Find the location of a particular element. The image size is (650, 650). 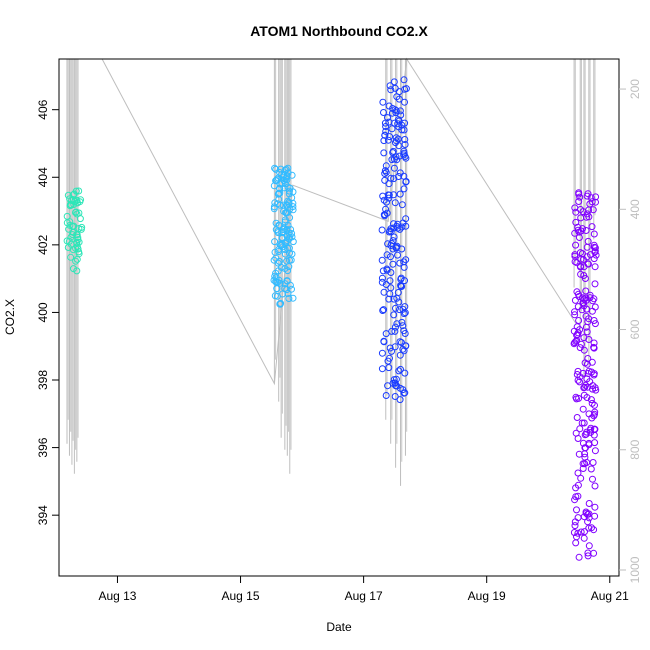

y-tick-label: 396 is located at coordinates (43, 447).